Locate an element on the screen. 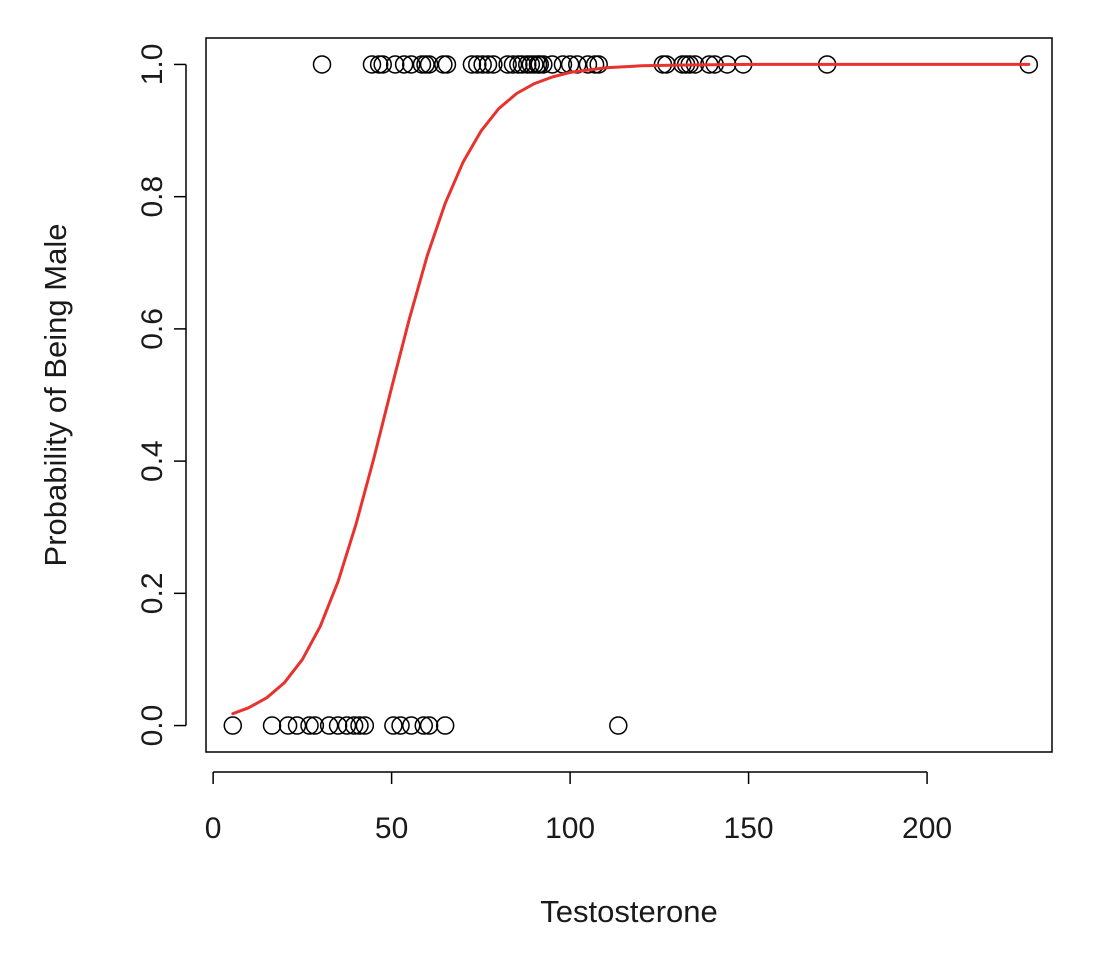  x-tick-label: 200 is located at coordinates (927, 828).